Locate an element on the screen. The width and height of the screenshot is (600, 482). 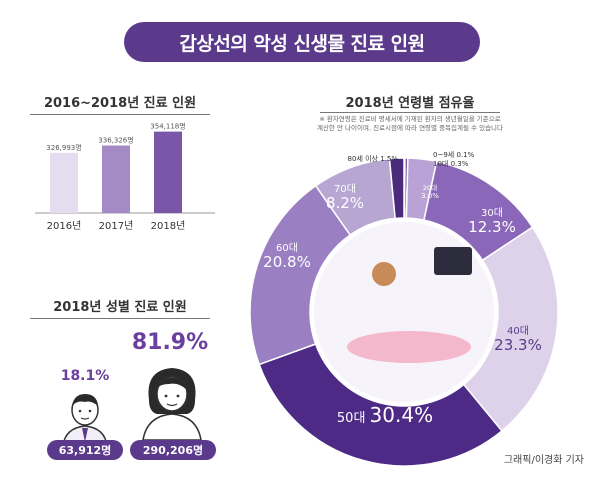
yearly-category-label: 2018년 is located at coordinates (168, 226).